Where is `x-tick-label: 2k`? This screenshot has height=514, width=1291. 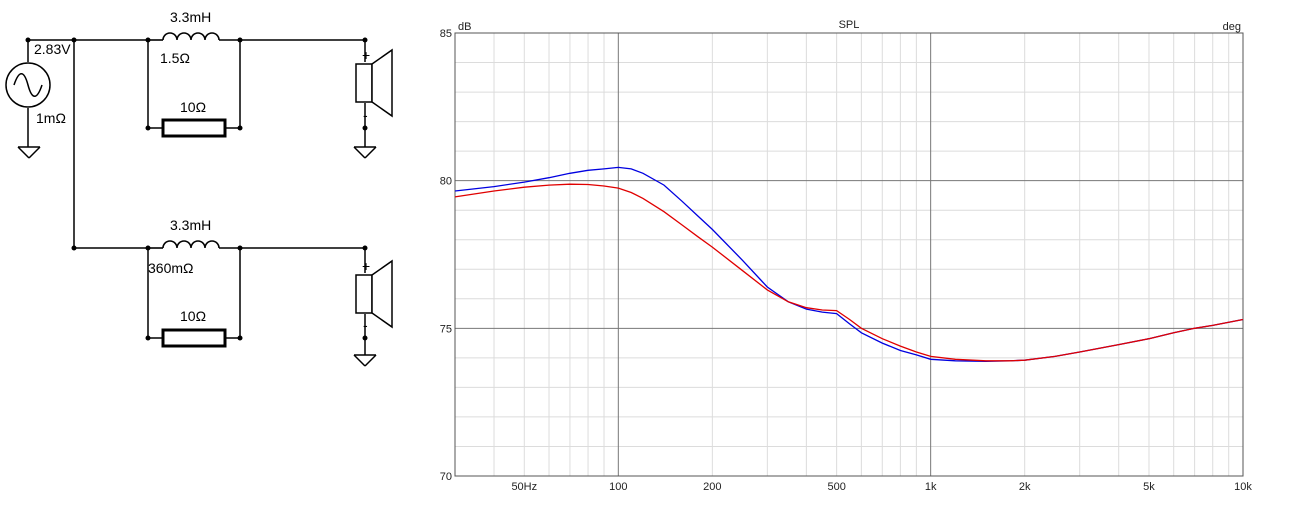 x-tick-label: 2k is located at coordinates (1025, 487).